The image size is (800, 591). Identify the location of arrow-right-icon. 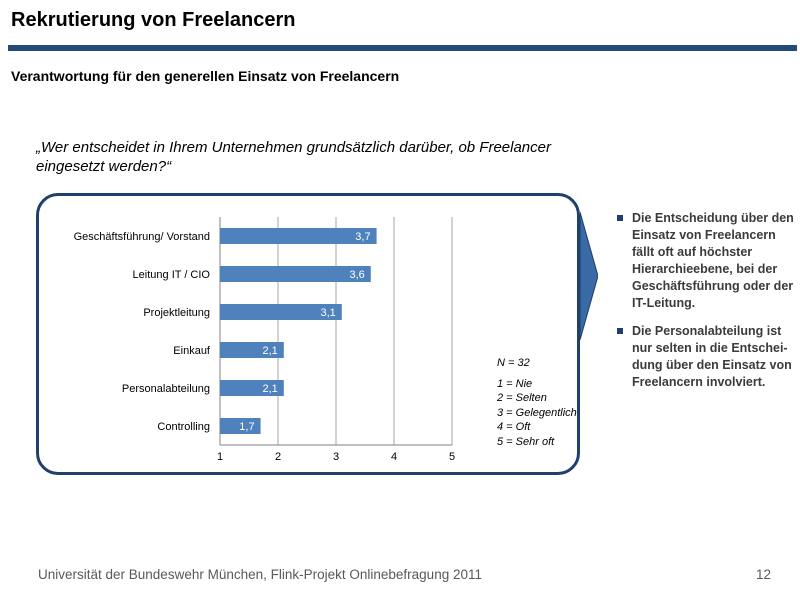
(589, 276).